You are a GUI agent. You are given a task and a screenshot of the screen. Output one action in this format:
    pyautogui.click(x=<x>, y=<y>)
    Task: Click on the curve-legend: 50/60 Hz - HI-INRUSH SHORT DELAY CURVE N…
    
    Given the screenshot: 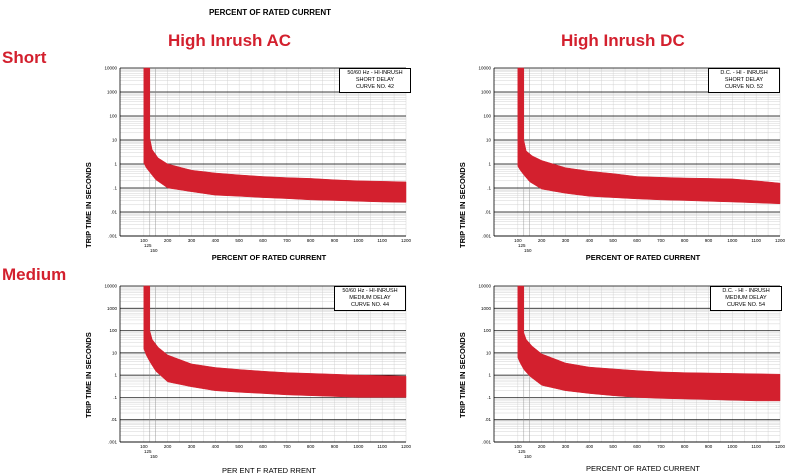 What is the action you would take?
    pyautogui.click(x=375, y=80)
    